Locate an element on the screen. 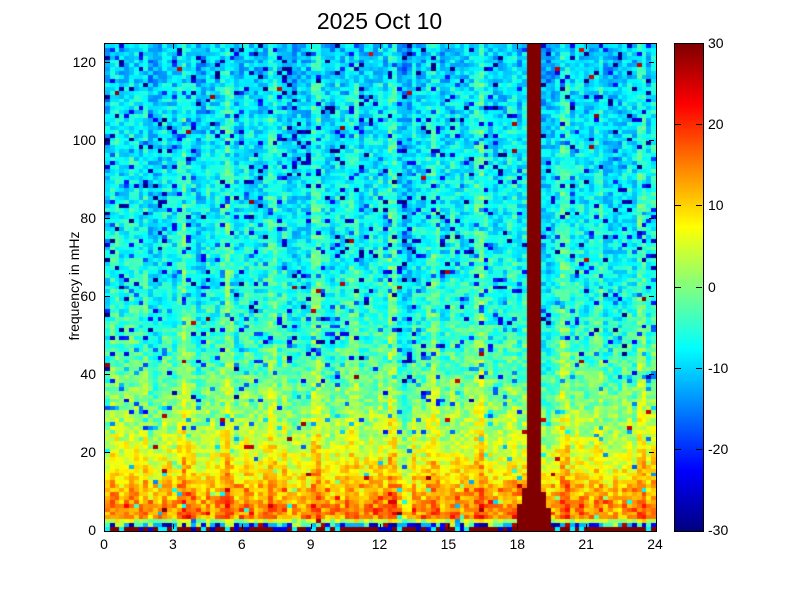 Image resolution: width=801 pixels, height=600 pixels. x-tick-label: 15 is located at coordinates (448, 544).